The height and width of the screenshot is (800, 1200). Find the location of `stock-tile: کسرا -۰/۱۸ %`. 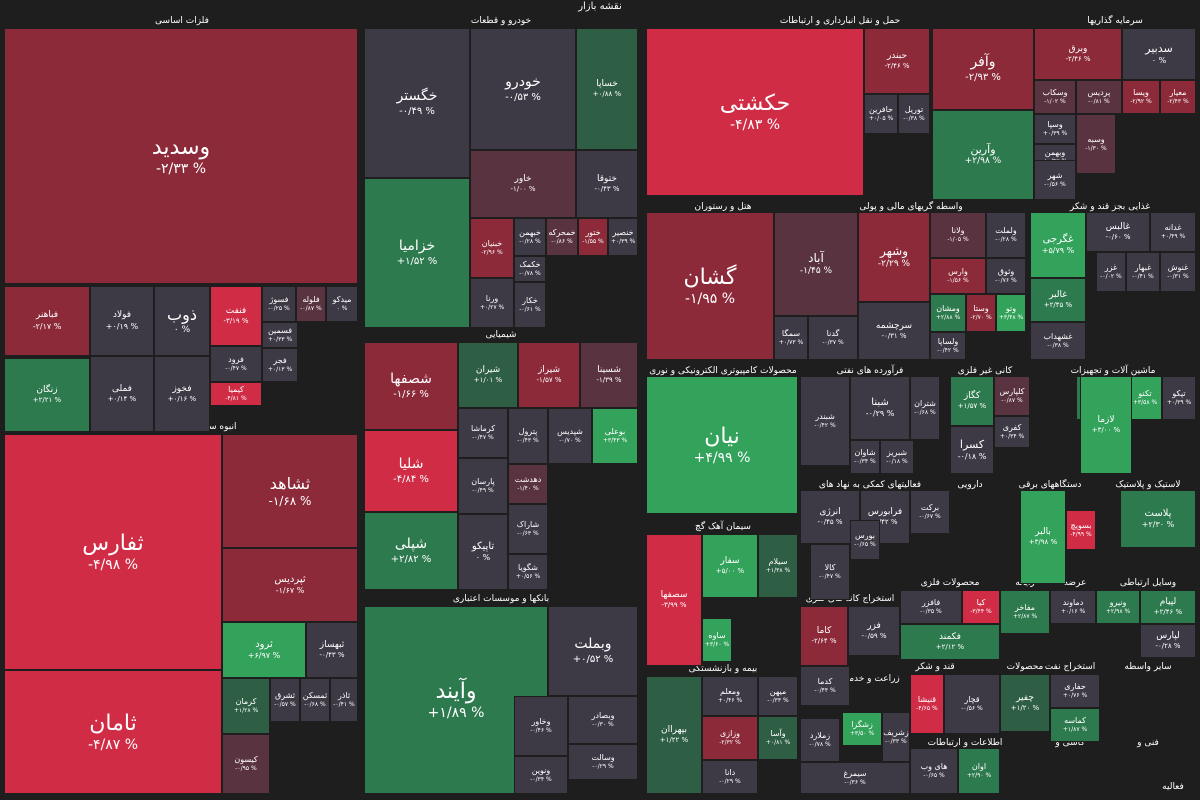

stock-tile: کسرا -۰/۱۸ % is located at coordinates (972, 450).